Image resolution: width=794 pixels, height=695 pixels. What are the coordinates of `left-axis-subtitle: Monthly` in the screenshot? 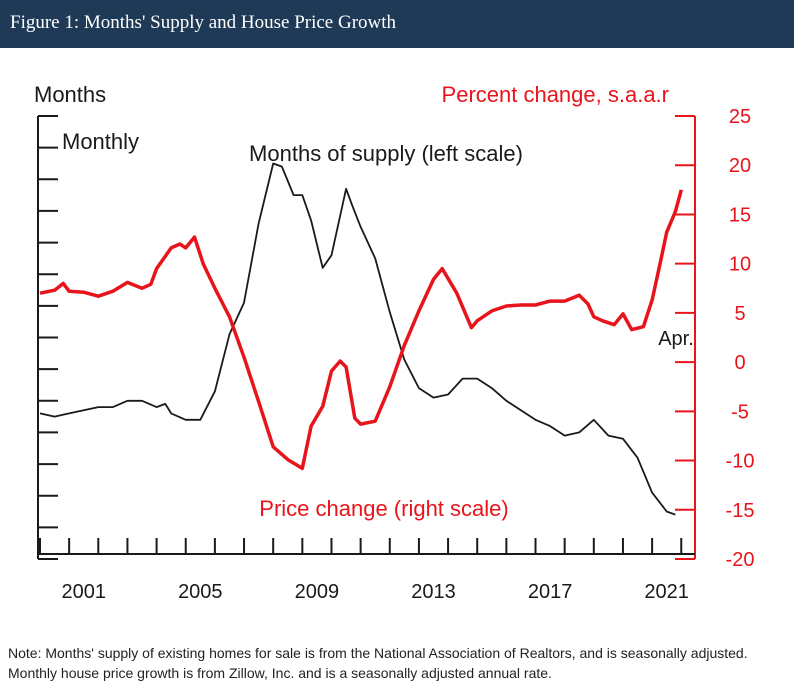 It's located at (100, 141).